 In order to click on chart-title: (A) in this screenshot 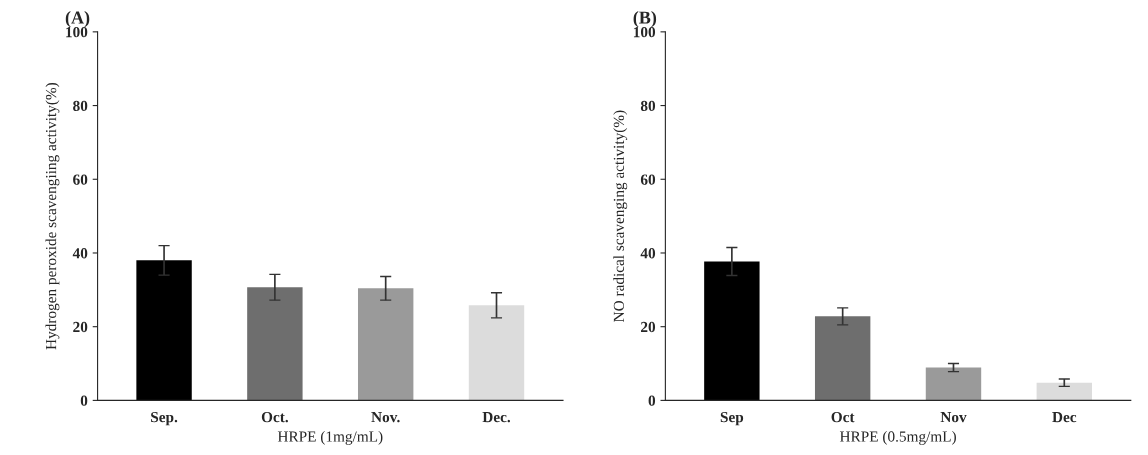, I will do `click(77, 19)`.